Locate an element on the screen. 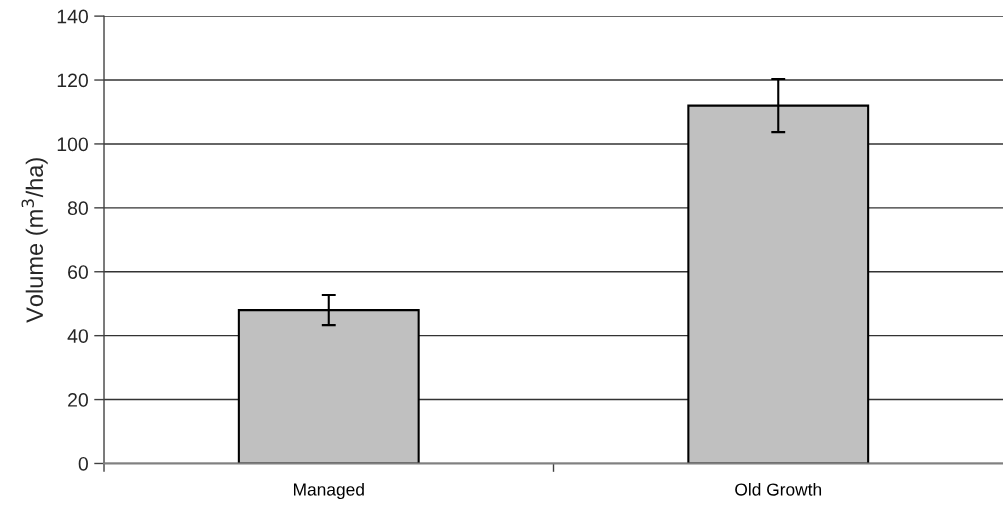  y-axis-title: Volume (m$^{3}$/ha) is located at coordinates (34, 240).